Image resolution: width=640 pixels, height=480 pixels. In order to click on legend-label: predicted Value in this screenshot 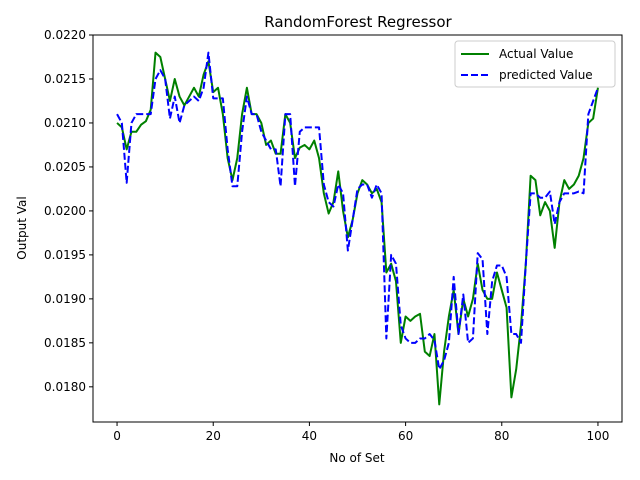, I will do `click(546, 75)`.